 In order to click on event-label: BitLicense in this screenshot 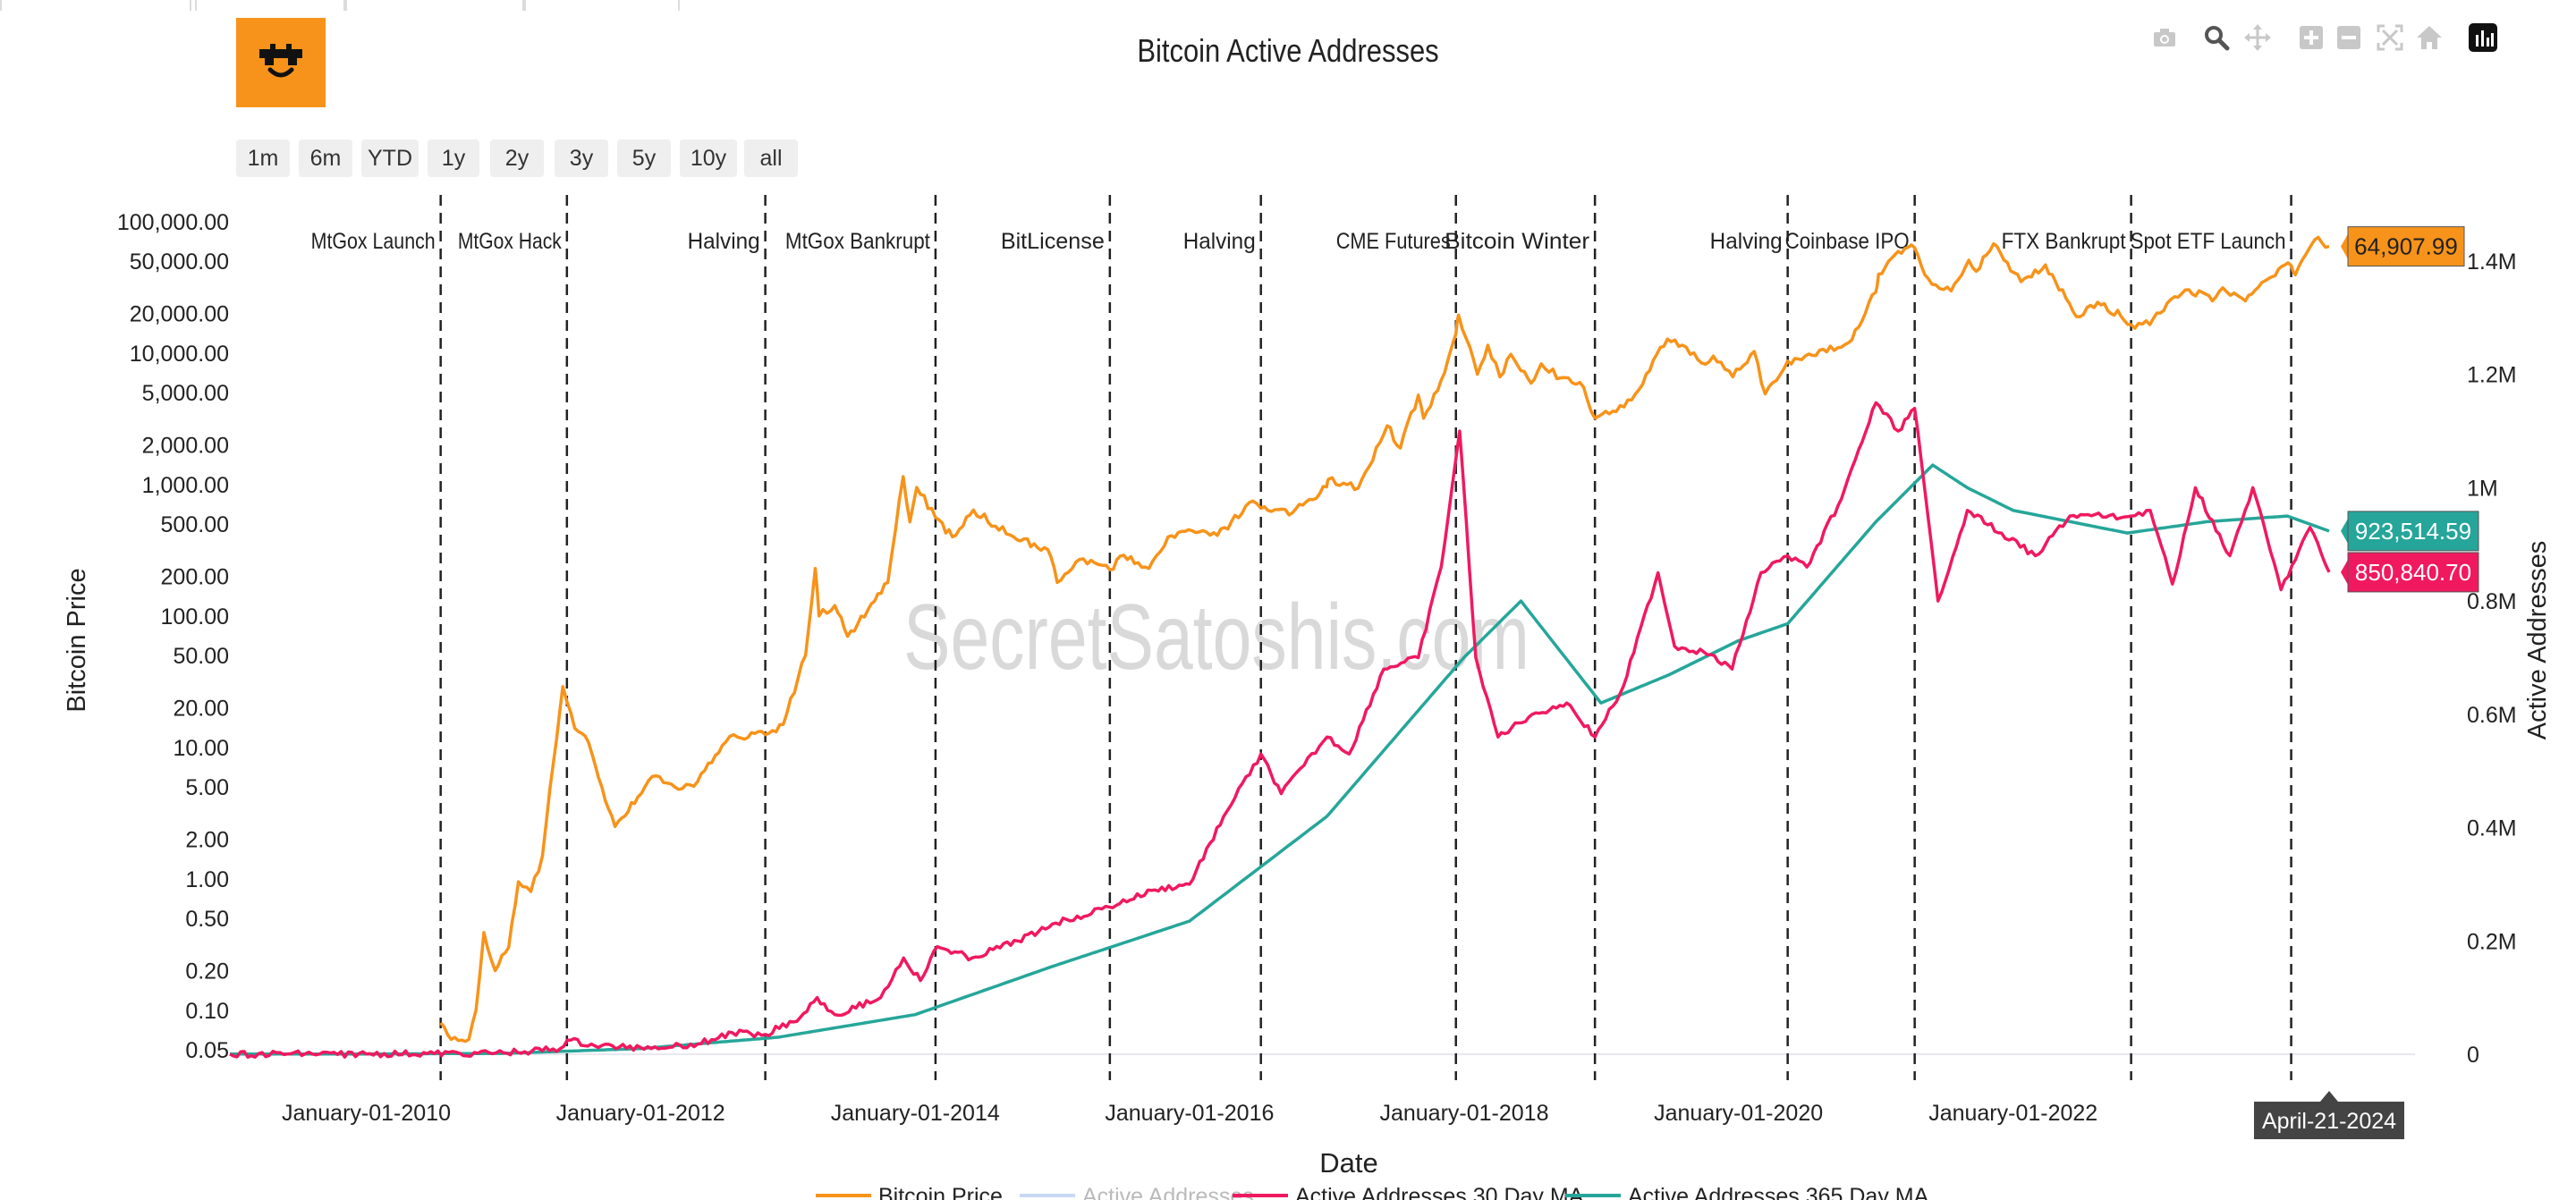, I will do `click(1053, 242)`.